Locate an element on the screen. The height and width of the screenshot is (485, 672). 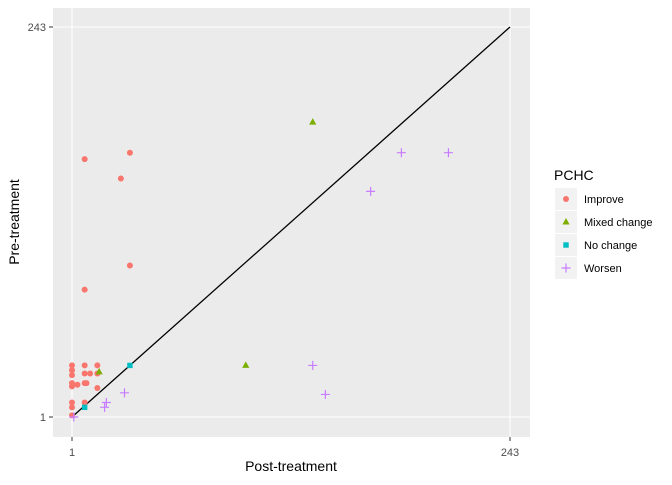
legend-label: Mixed change is located at coordinates (618, 223).